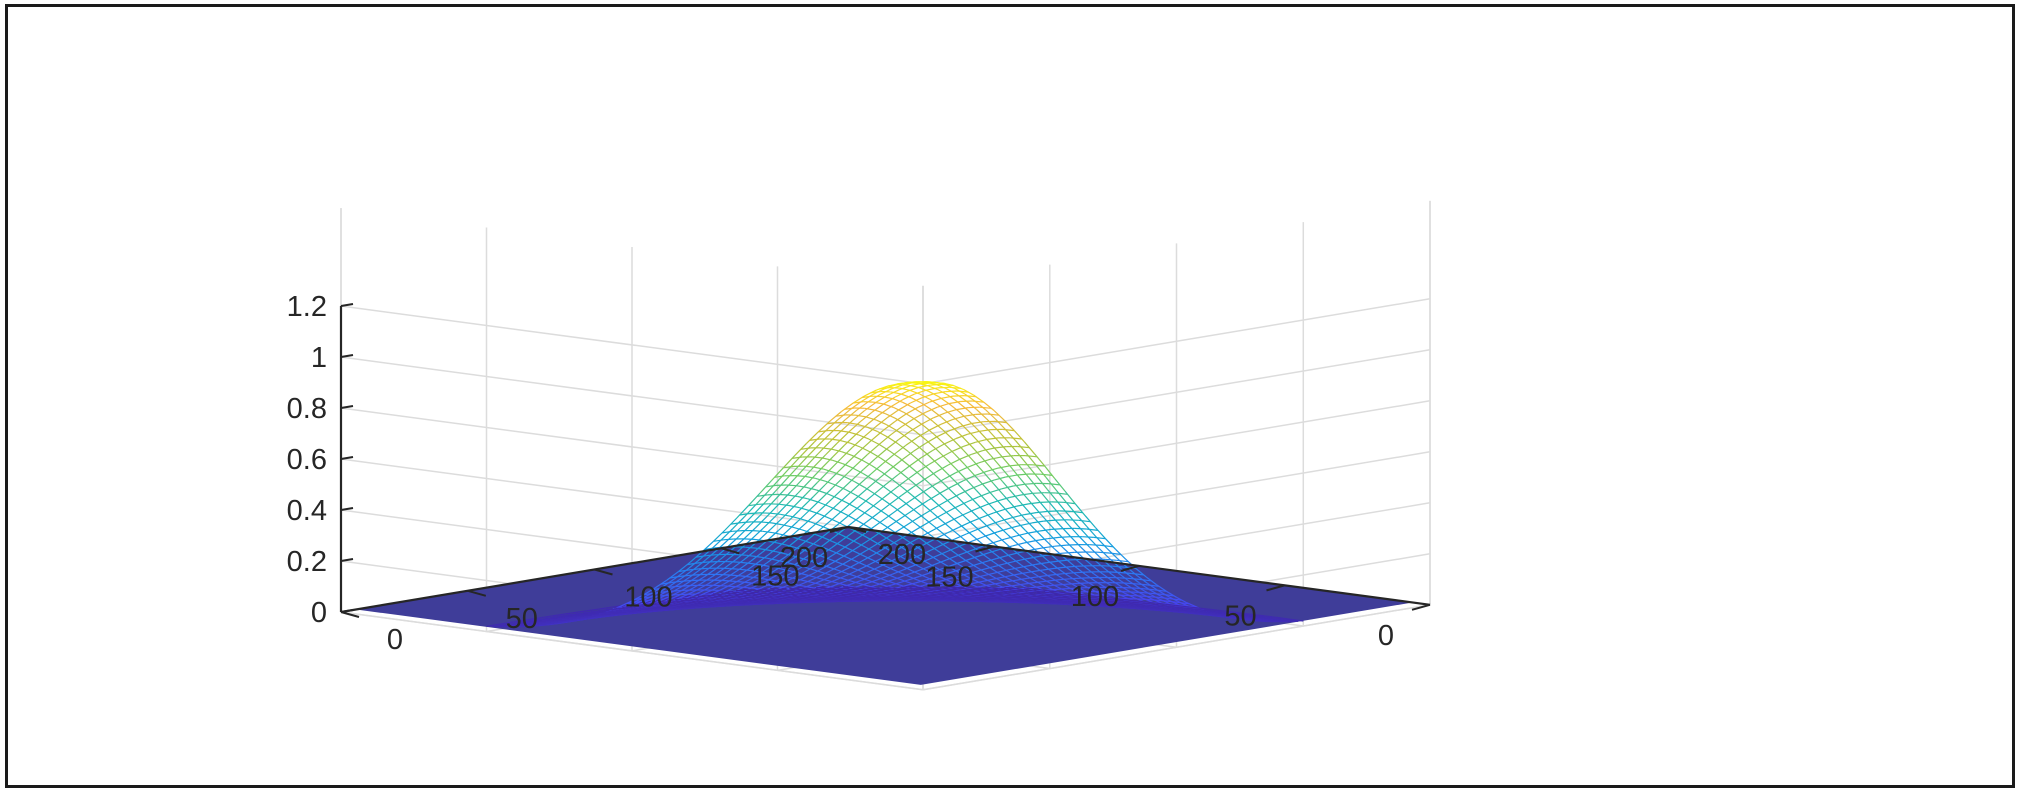 This screenshot has height=798, width=2024. I want to click on x-tick-mark, so click(1130, 568).